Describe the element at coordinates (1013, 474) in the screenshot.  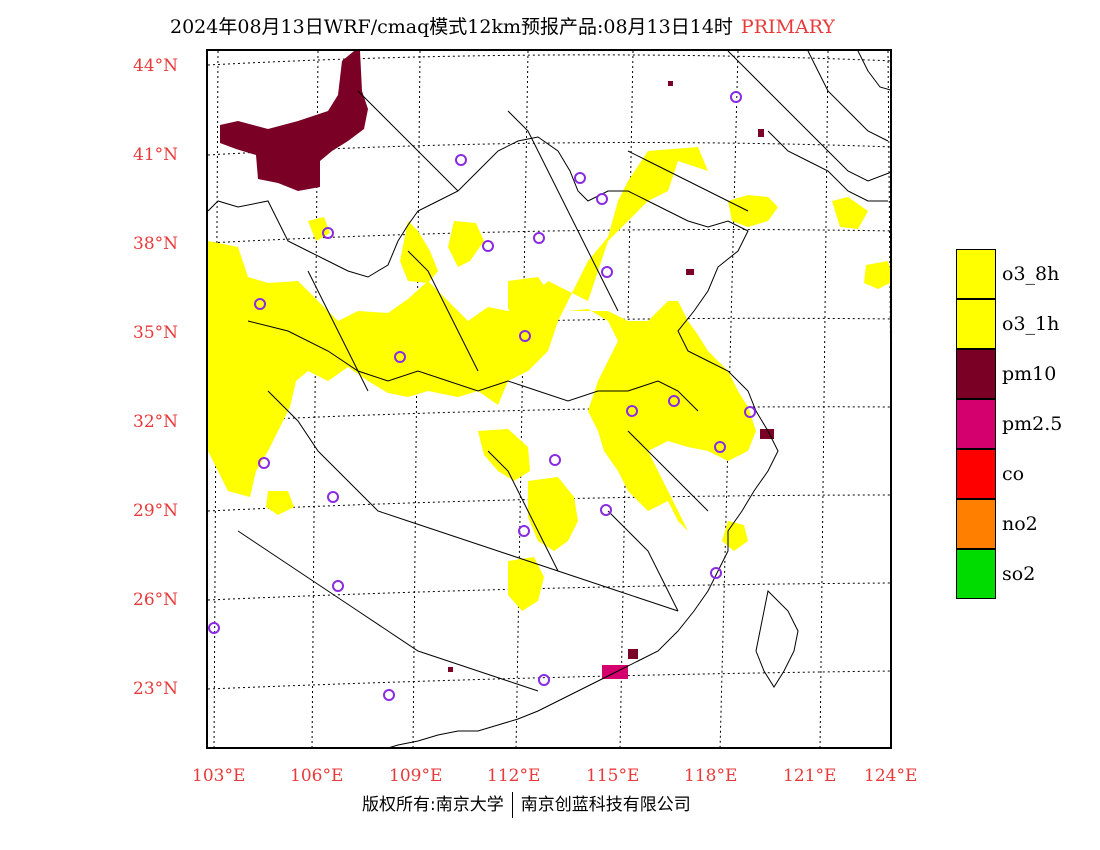
I see `legend-label: co` at that location.